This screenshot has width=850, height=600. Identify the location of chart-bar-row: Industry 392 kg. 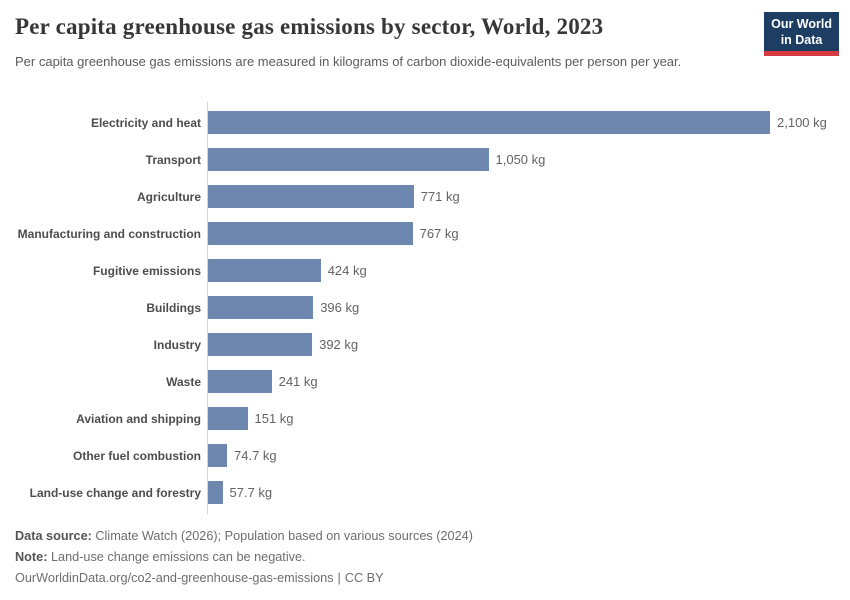
(425, 344).